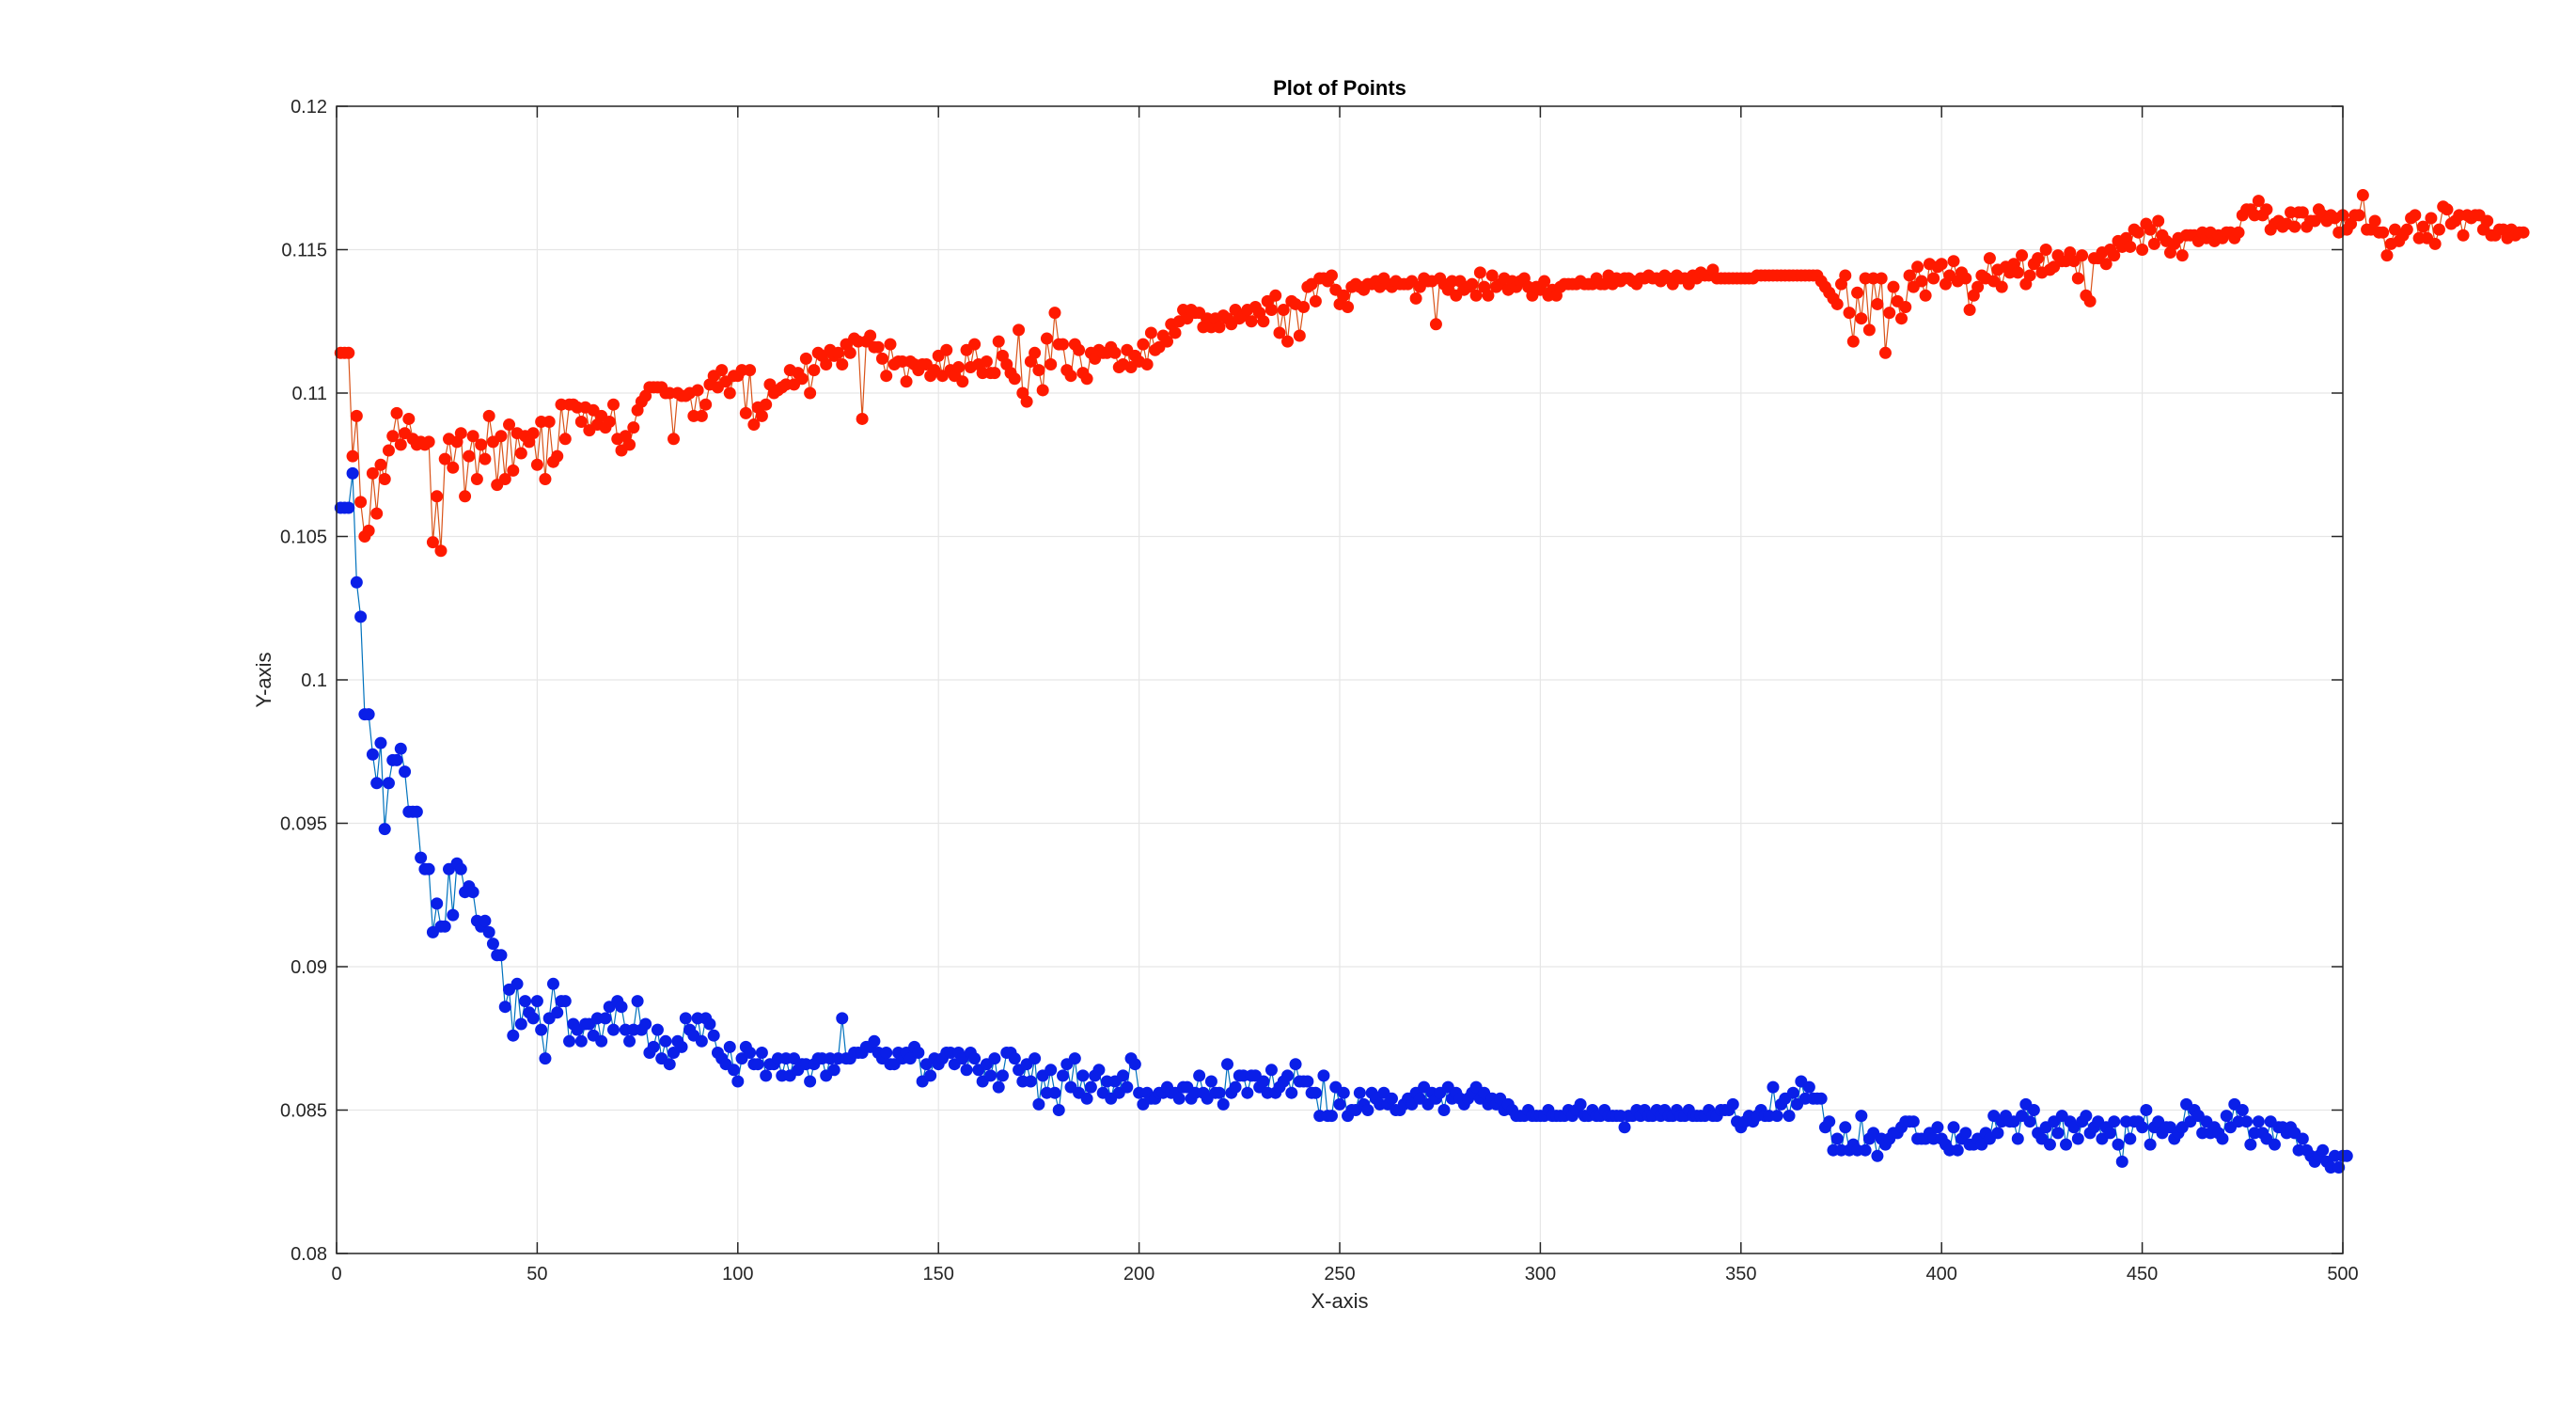 Image resolution: width=2576 pixels, height=1403 pixels. Describe the element at coordinates (309, 1254) in the screenshot. I see `y-tick-label: 0.08` at that location.